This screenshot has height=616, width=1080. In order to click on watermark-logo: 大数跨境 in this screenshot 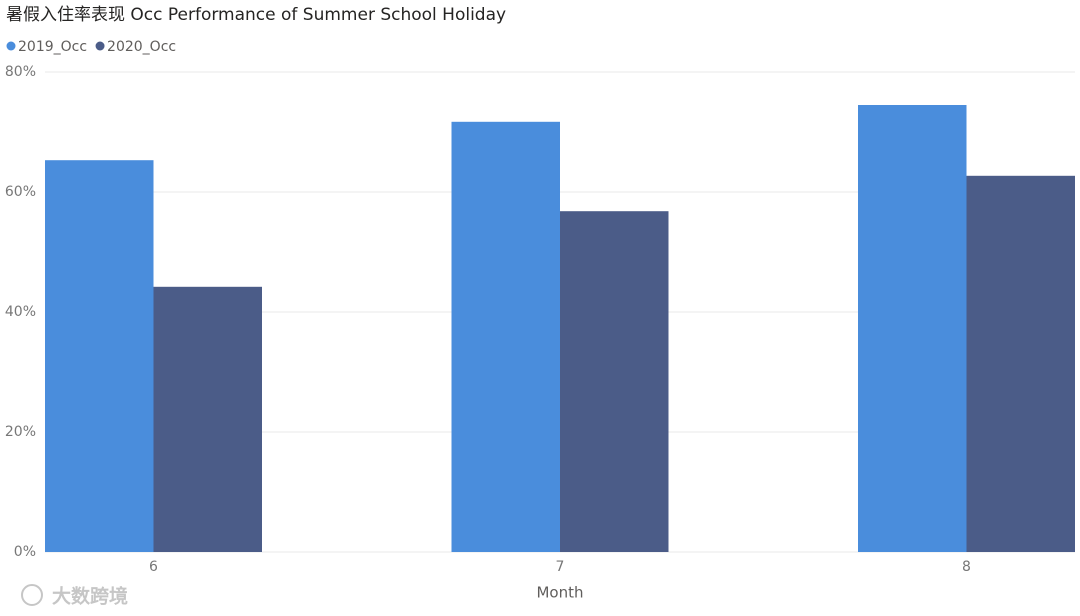, I will do `click(74, 596)`.